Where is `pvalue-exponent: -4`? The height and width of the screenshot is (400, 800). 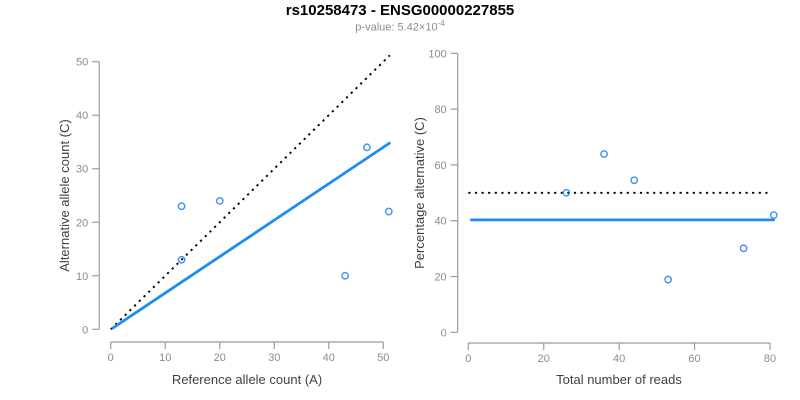
pvalue-exponent: -4 is located at coordinates (441, 23).